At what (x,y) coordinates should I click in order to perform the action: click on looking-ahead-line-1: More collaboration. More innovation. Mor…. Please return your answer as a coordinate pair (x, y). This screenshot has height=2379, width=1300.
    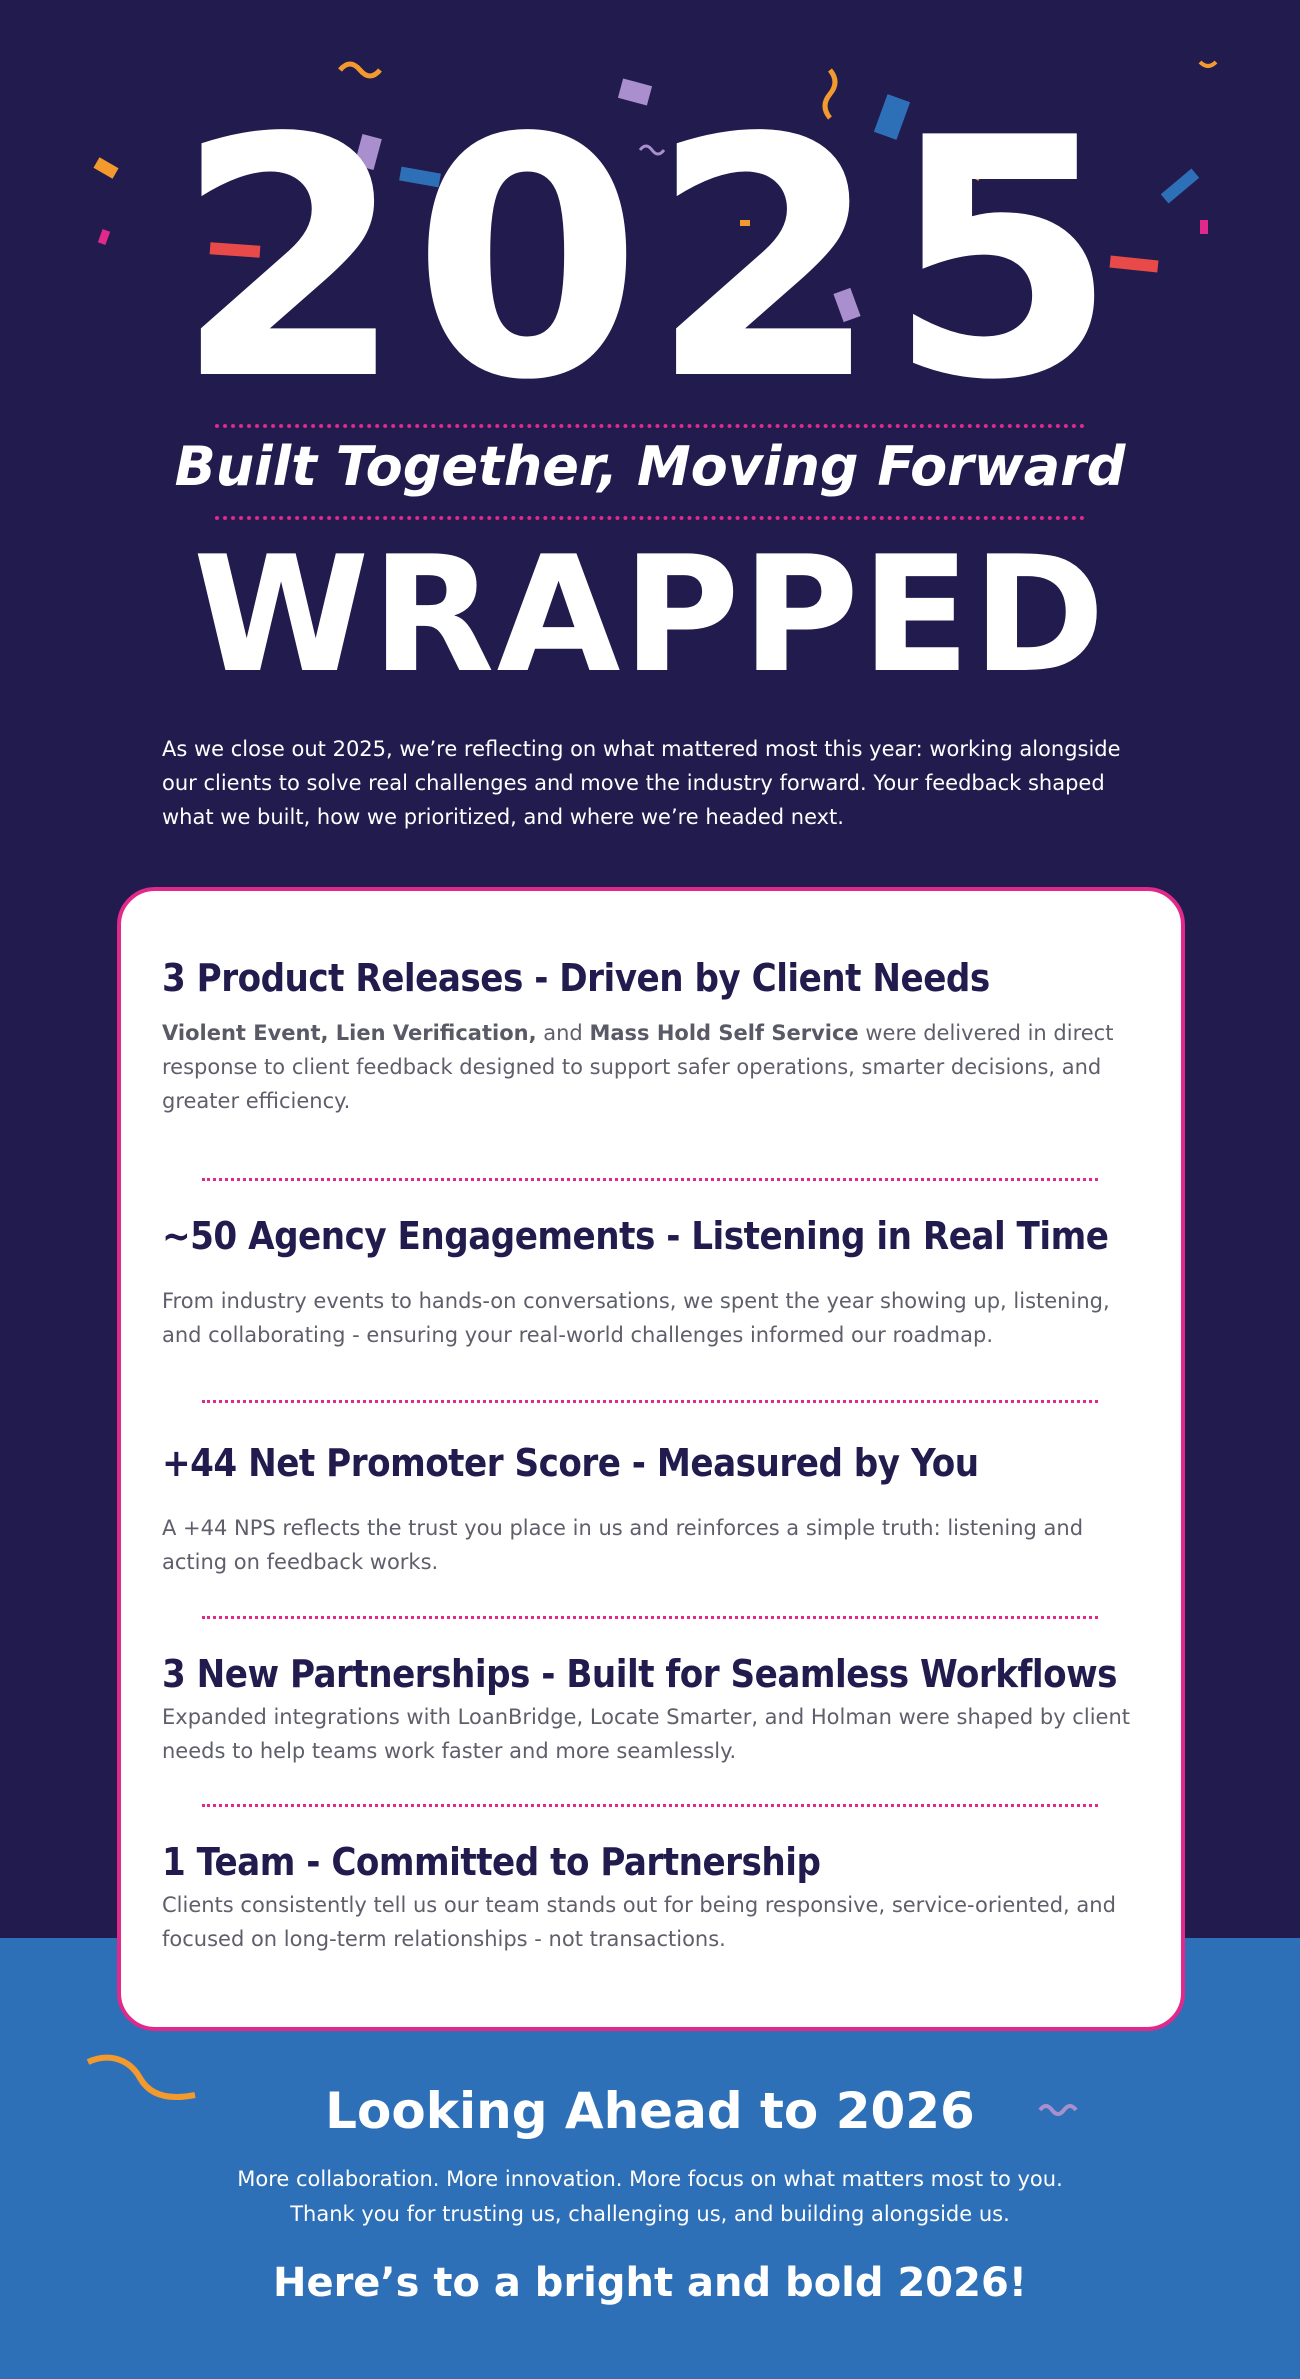
    Looking at the image, I should click on (650, 2179).